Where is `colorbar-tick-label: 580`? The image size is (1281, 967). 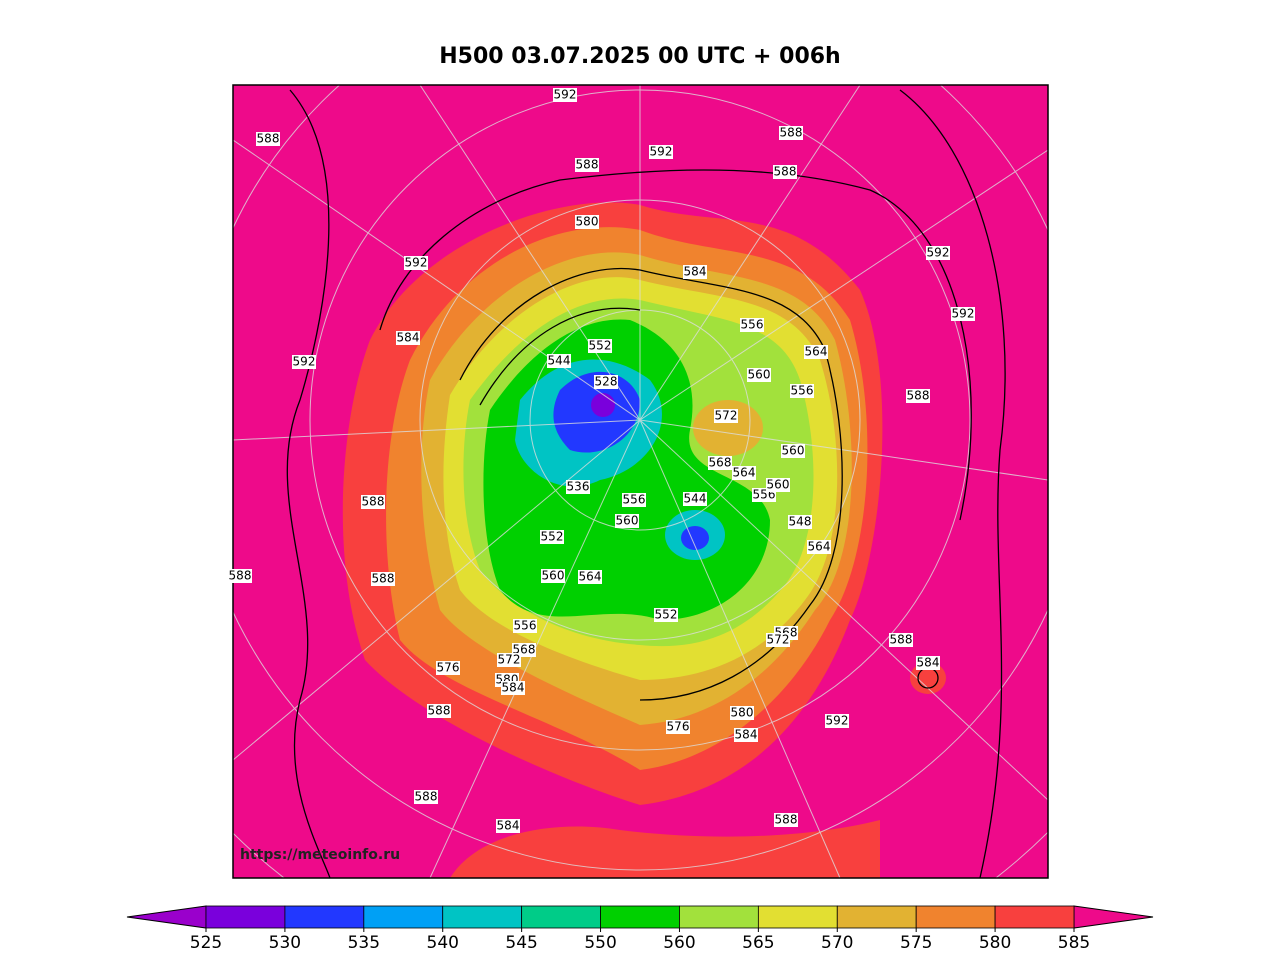
colorbar-tick-label: 580 is located at coordinates (995, 943).